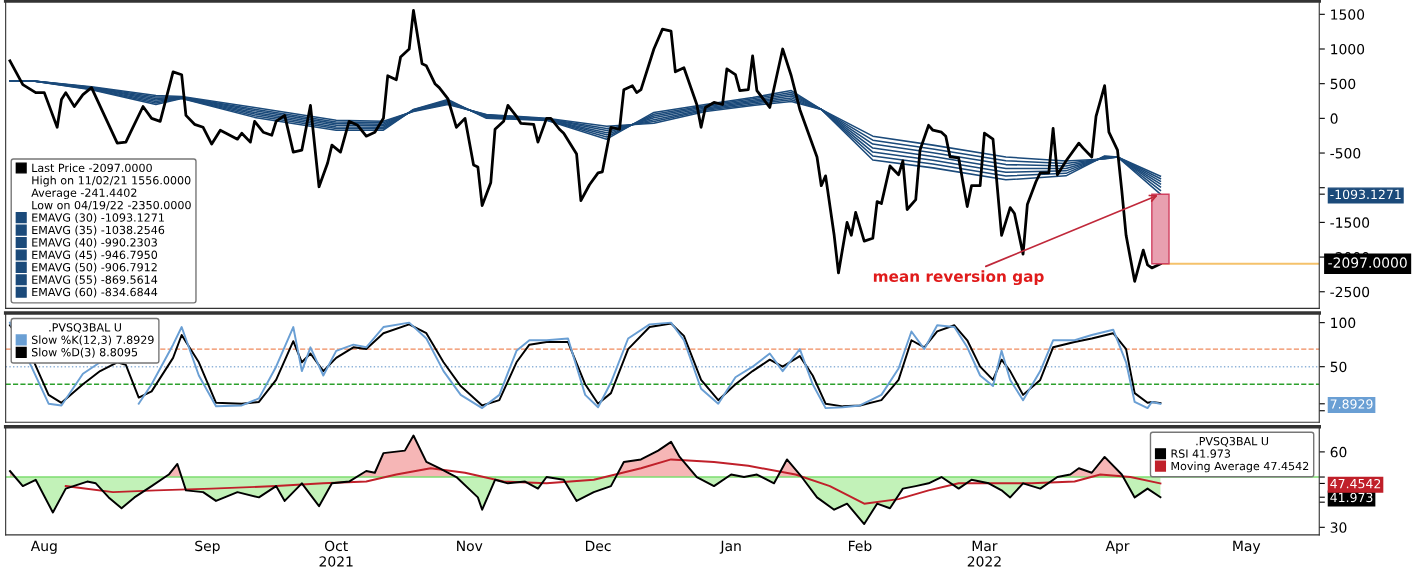 The width and height of the screenshot is (1414, 569). What do you see at coordinates (1247, 547) in the screenshot?
I see `x-tick-label: May` at bounding box center [1247, 547].